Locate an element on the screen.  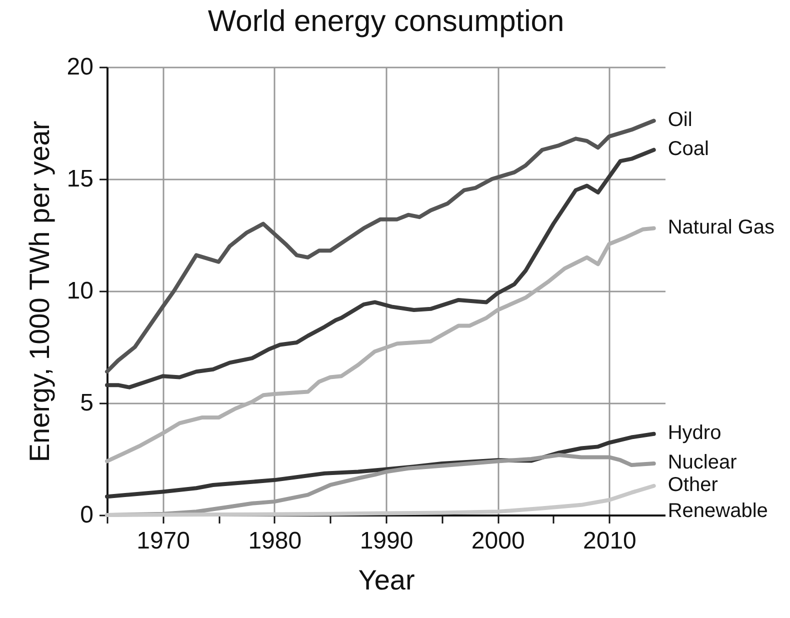
series-label: Coal is located at coordinates (688, 149).